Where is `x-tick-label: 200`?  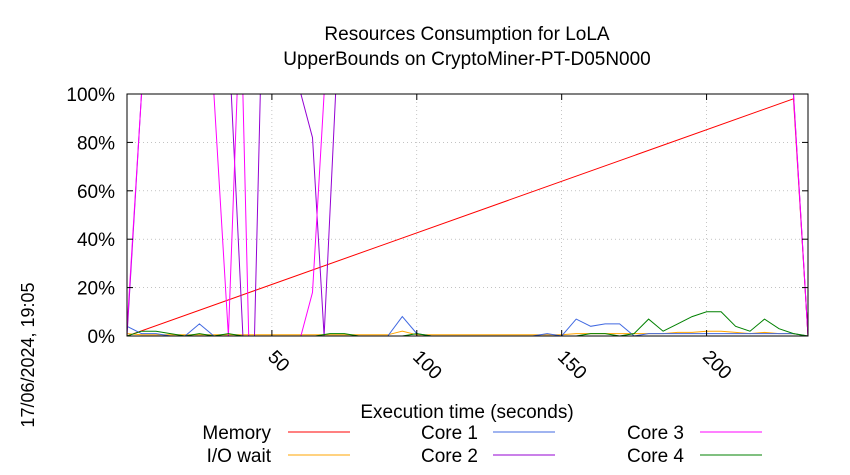
x-tick-label: 200 is located at coordinates (716, 365).